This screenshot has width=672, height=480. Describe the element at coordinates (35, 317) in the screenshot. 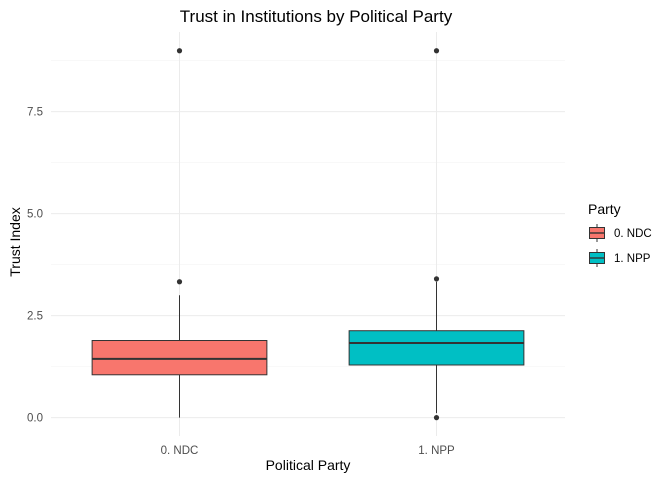

I see `y-tick-label: 2.5` at that location.